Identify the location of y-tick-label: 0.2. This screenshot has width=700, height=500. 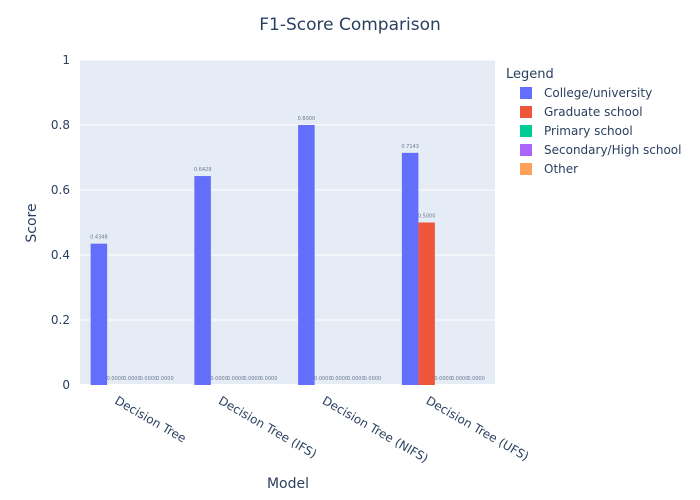
(60, 320).